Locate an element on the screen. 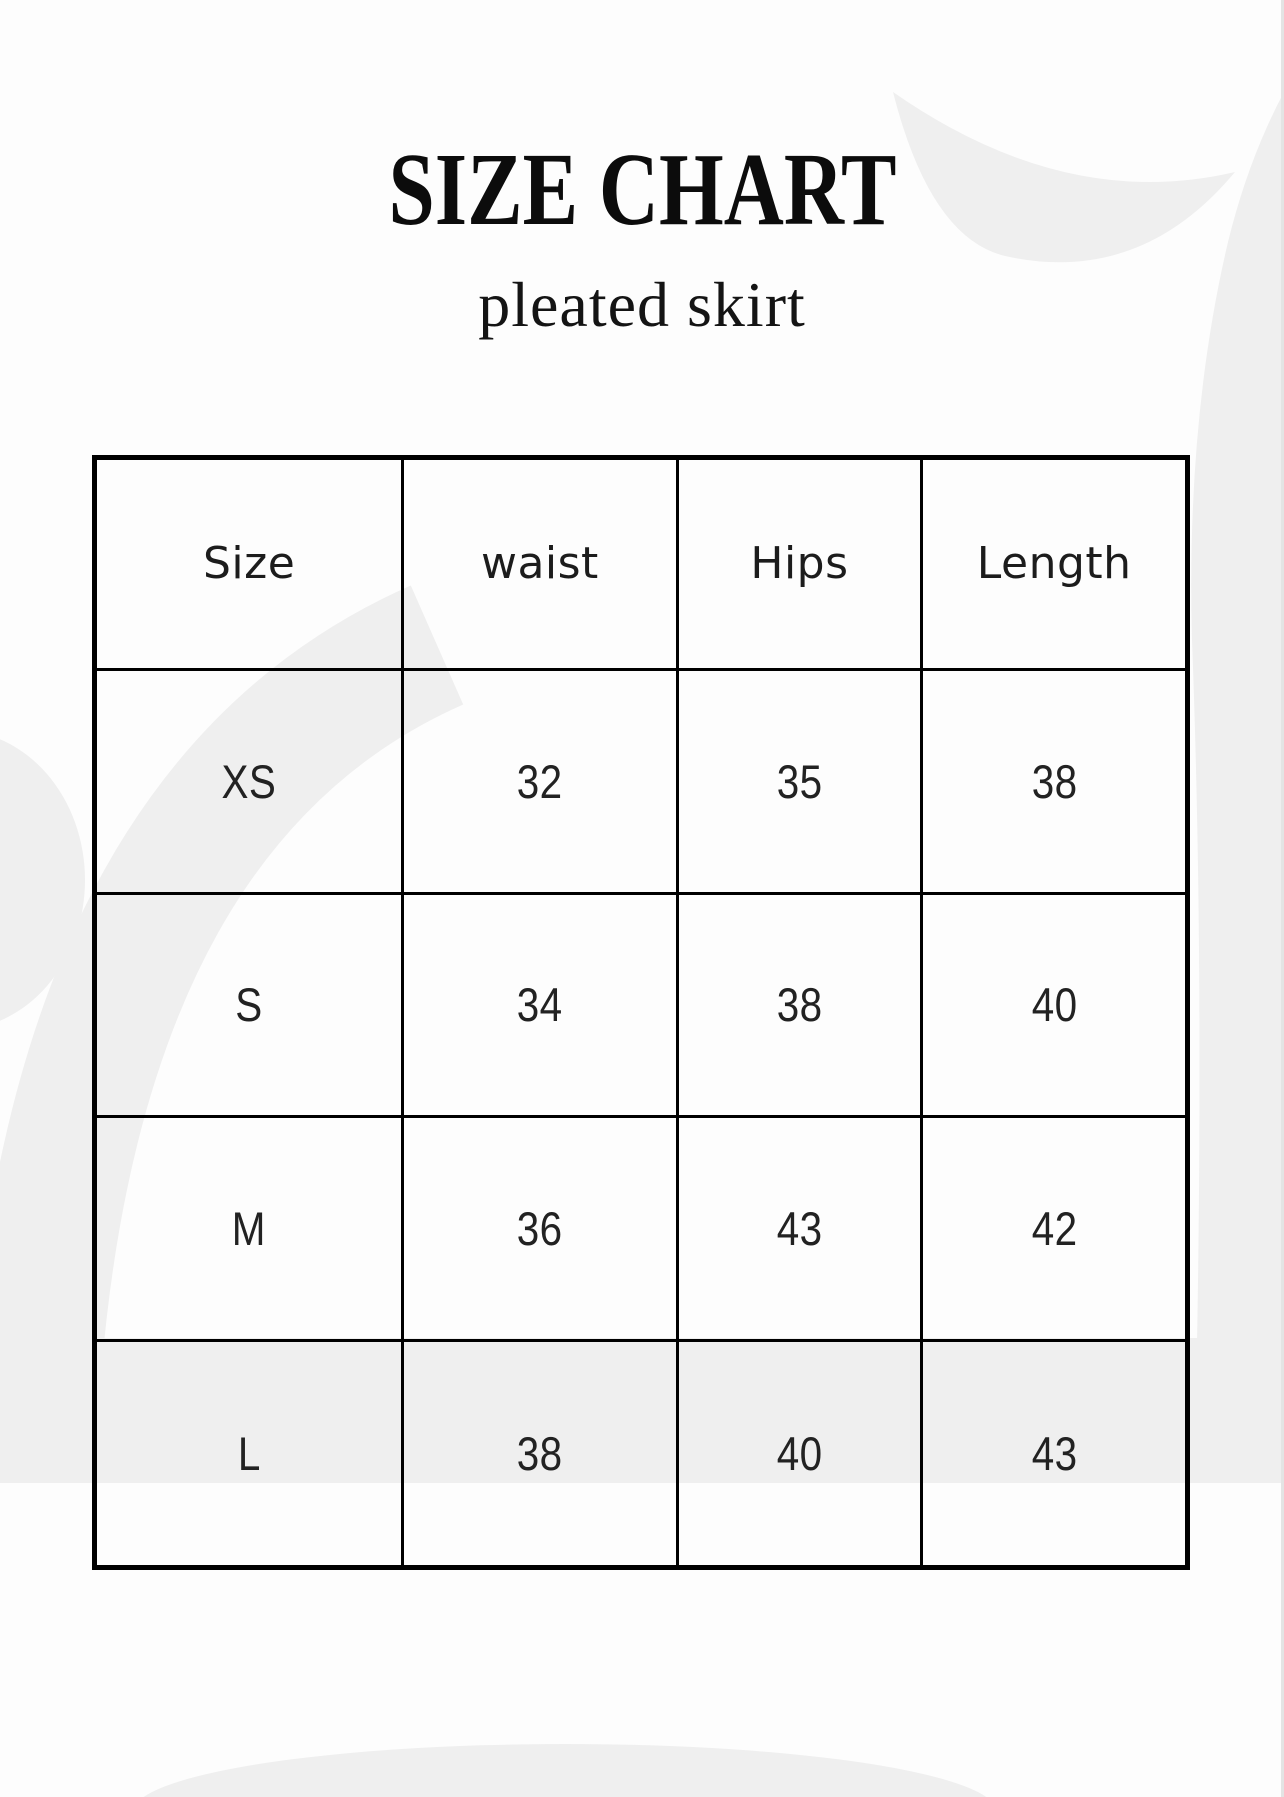 The width and height of the screenshot is (1284, 1797). cell-s-hips: 38 is located at coordinates (799, 1005).